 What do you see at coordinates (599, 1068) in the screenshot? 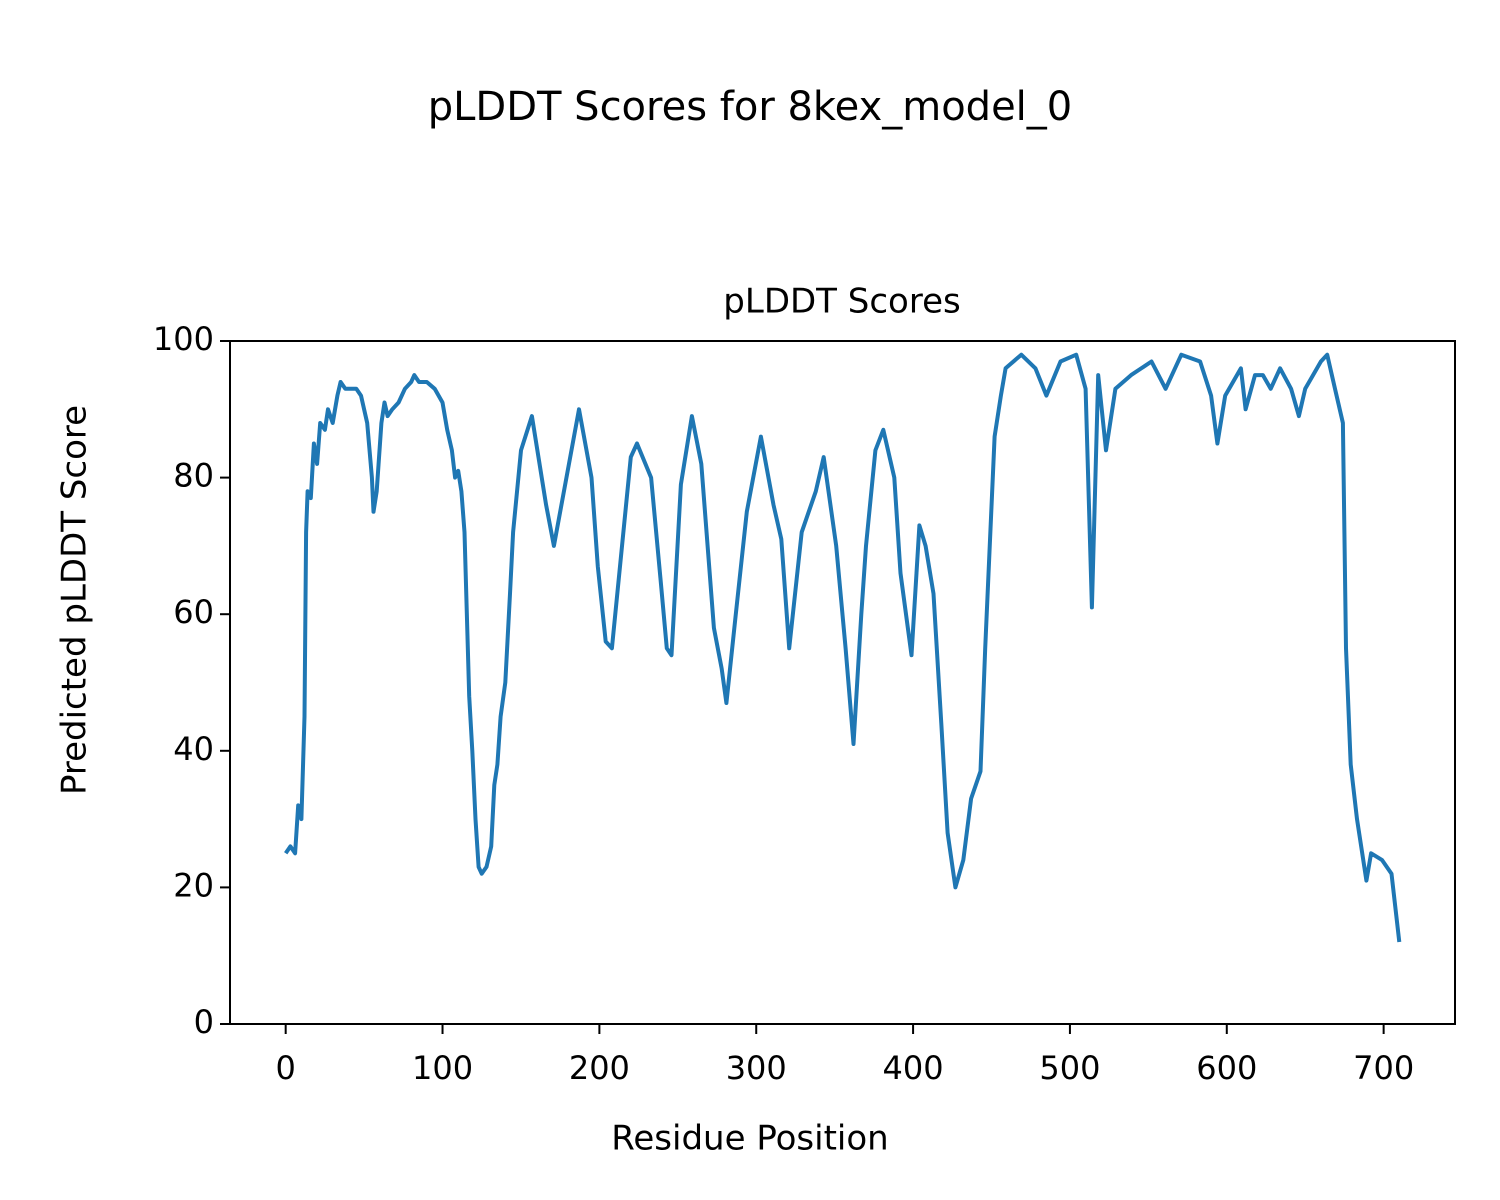
I see `x-tick-label: 200` at bounding box center [599, 1068].